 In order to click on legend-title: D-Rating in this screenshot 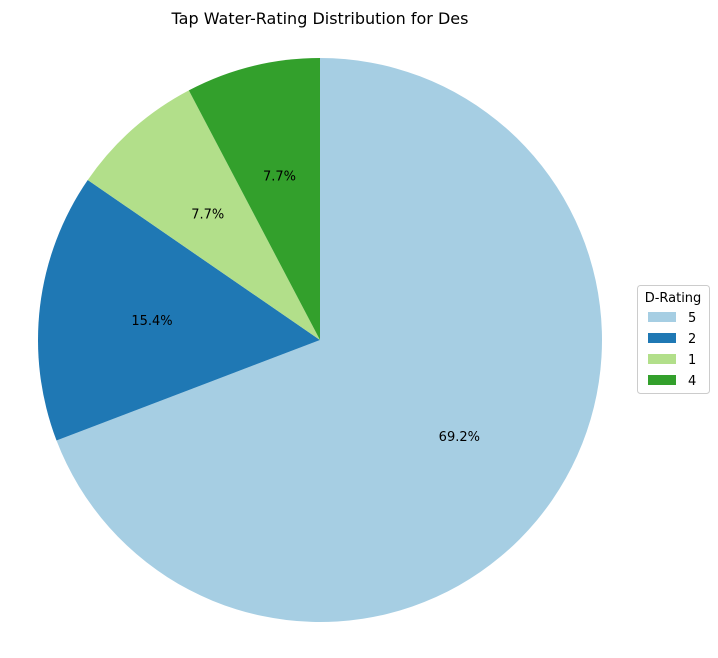, I will do `click(673, 298)`.